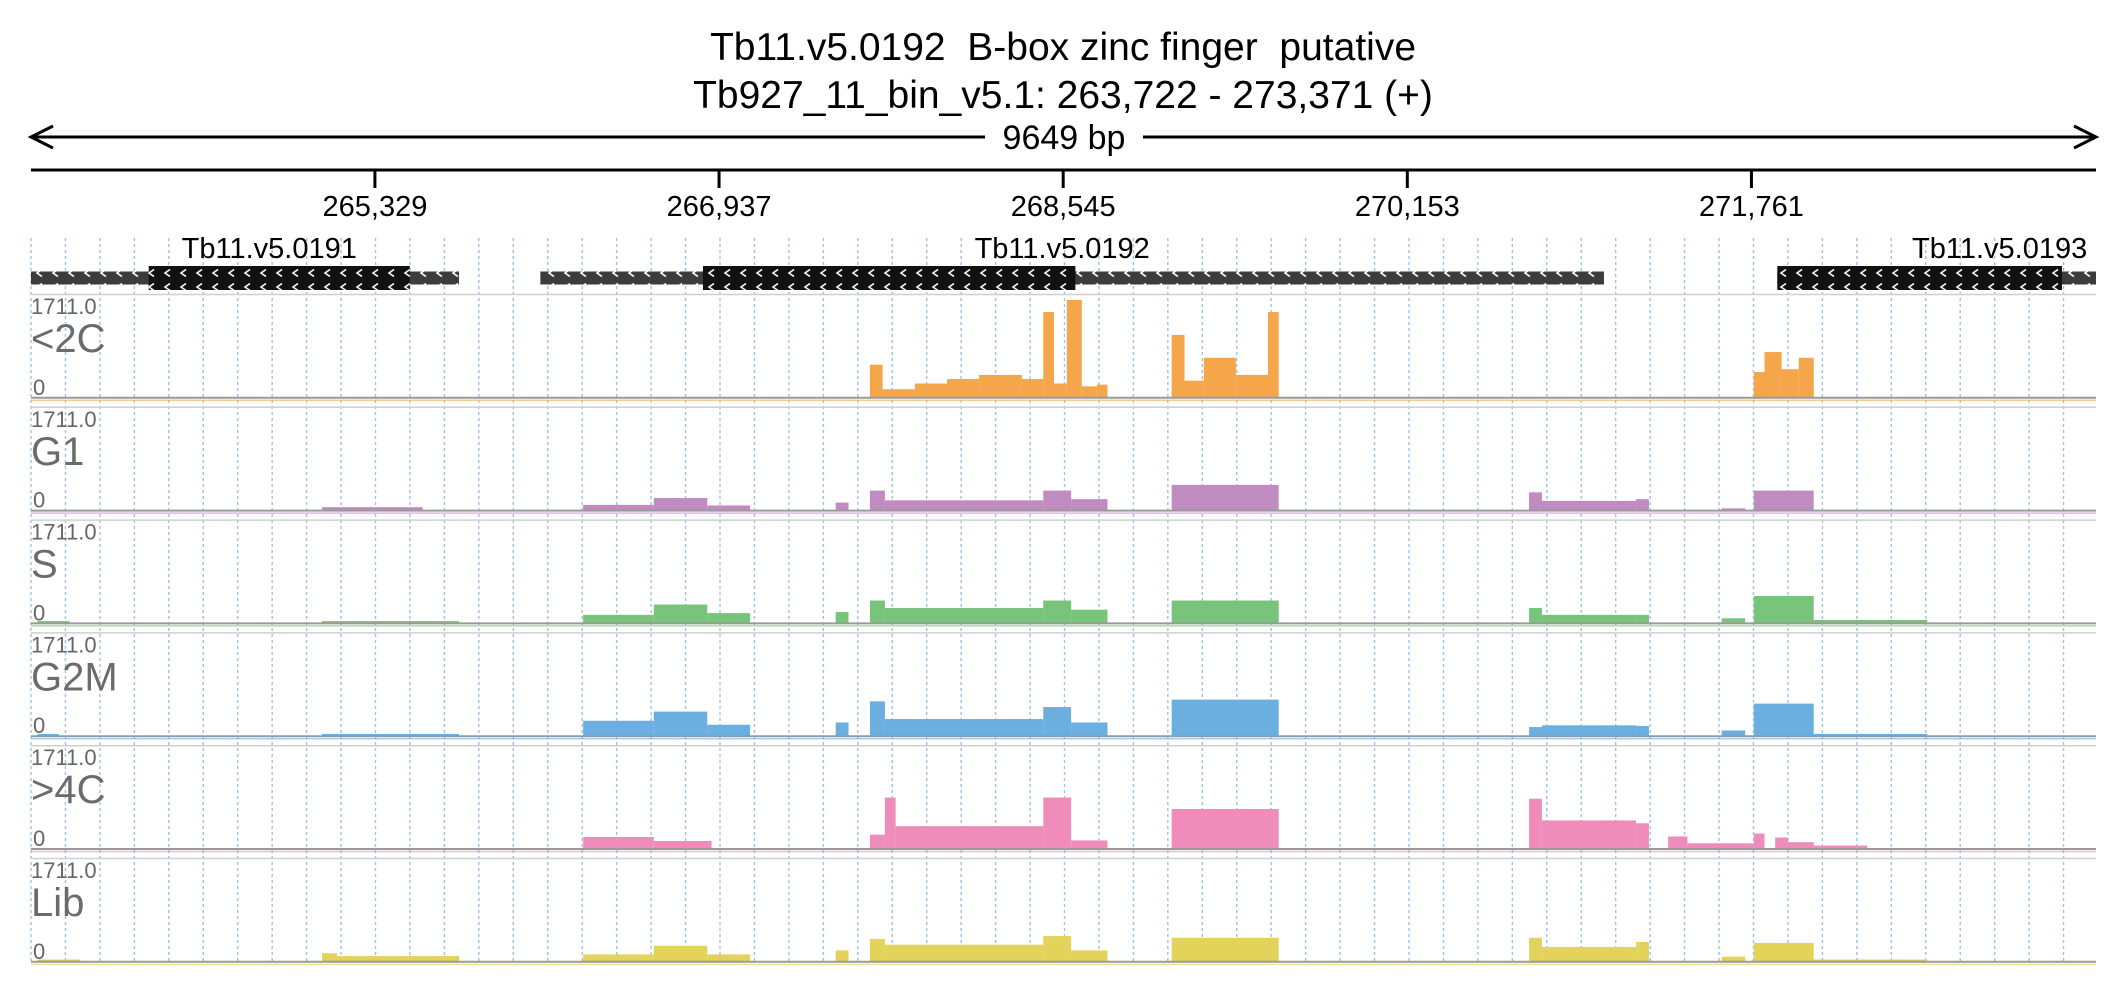  What do you see at coordinates (1751, 207) in the screenshot?
I see `tick-label: 271,761` at bounding box center [1751, 207].